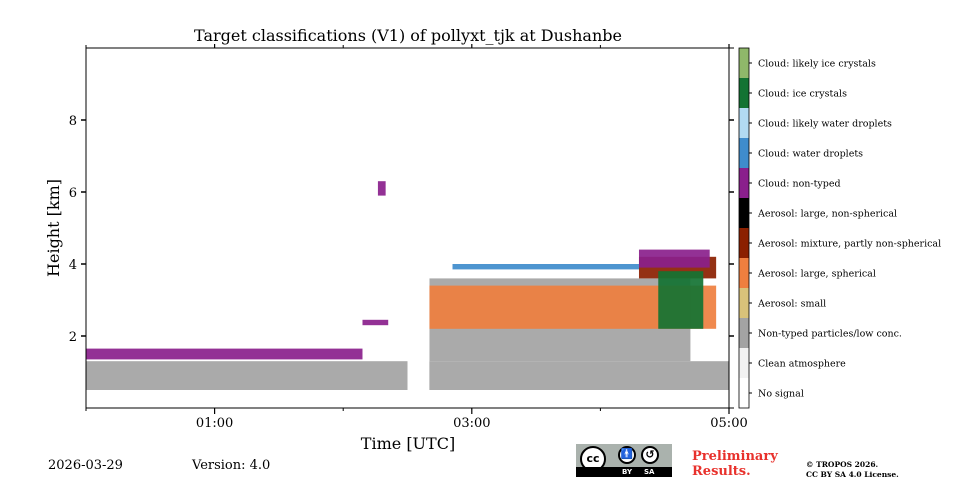 Image resolution: width=960 pixels, height=480 pixels. What do you see at coordinates (791, 304) in the screenshot?
I see `colorbar-label-3: Aerosol: small` at bounding box center [791, 304].